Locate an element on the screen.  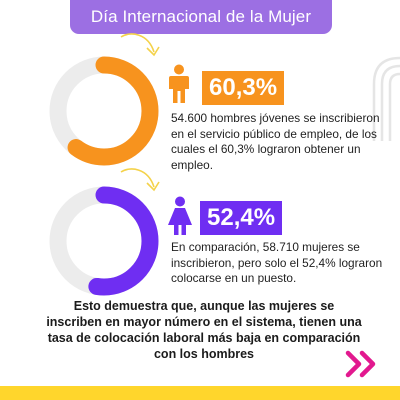
women-rate-arc is located at coordinates (104, 241).